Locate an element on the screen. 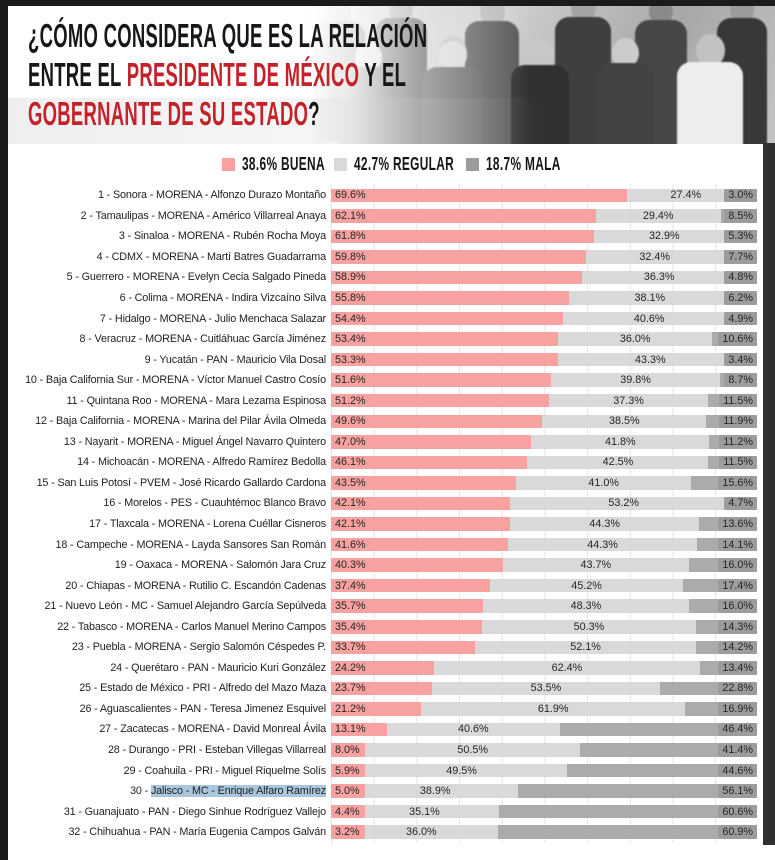  buena-value-label: 41.6% is located at coordinates (350, 544).